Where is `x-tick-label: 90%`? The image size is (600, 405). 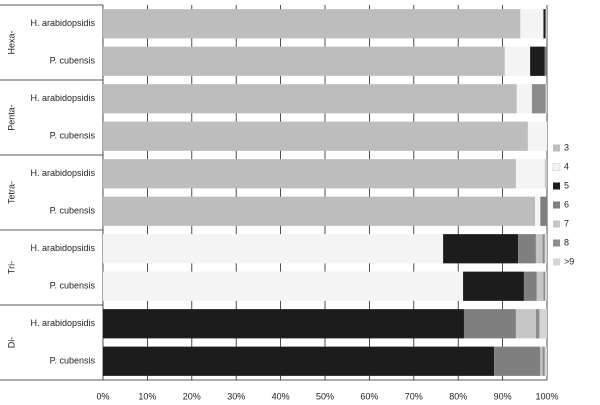
x-tick-label: 90% is located at coordinates (503, 396).